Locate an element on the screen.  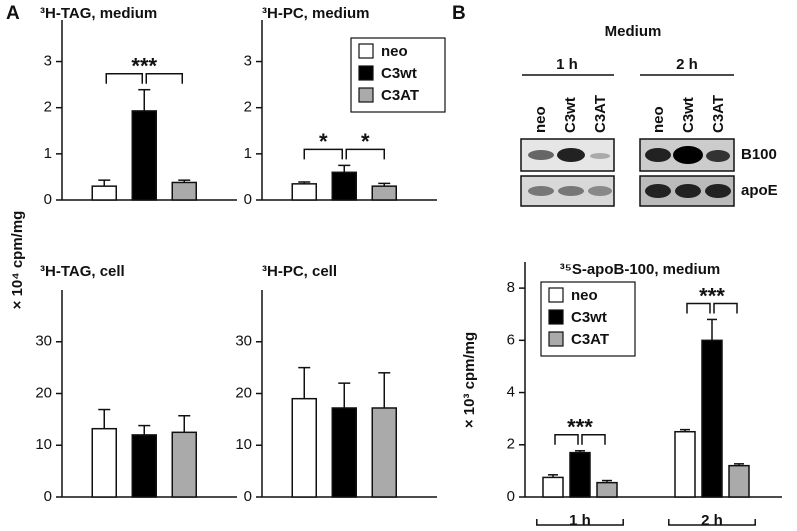
panel-label: B is located at coordinates (459, 13).